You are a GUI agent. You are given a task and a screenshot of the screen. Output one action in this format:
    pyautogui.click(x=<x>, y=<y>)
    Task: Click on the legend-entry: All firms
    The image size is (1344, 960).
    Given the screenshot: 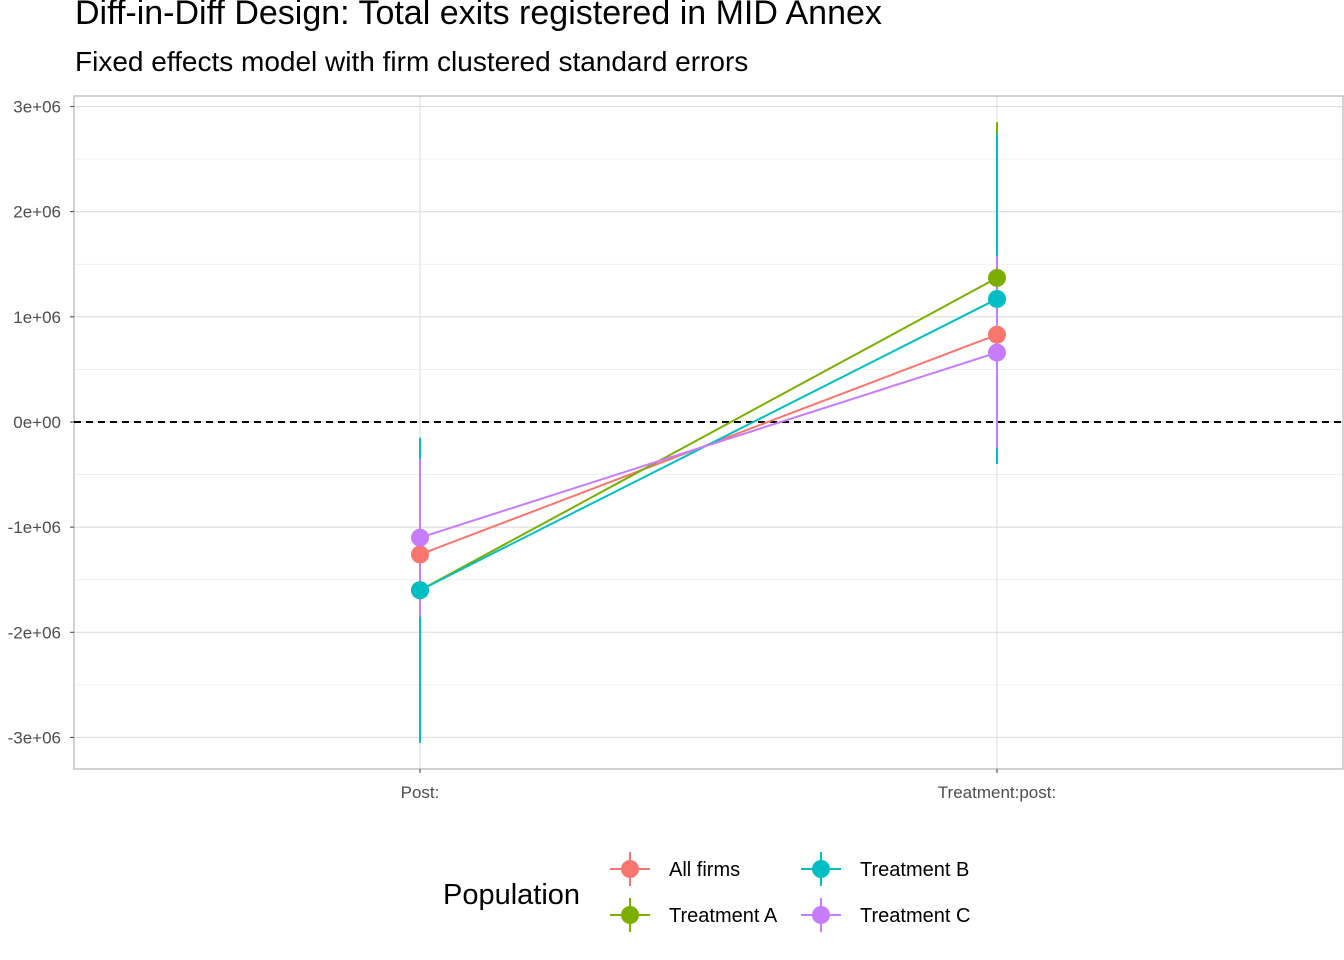 What is the action you would take?
    pyautogui.click(x=675, y=869)
    